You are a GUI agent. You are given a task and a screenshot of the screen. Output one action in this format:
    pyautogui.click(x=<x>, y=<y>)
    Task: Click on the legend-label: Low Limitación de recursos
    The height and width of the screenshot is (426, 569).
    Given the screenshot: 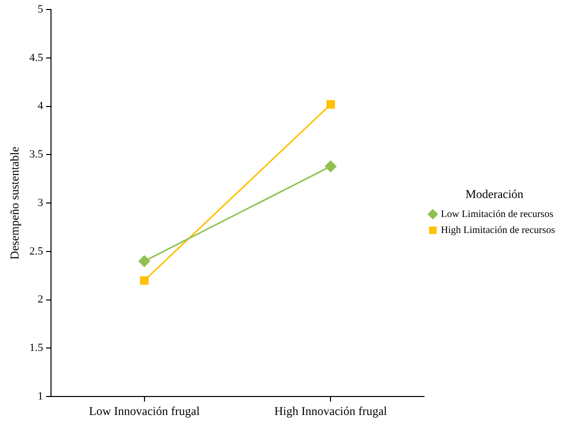 What is the action you would take?
    pyautogui.click(x=497, y=214)
    